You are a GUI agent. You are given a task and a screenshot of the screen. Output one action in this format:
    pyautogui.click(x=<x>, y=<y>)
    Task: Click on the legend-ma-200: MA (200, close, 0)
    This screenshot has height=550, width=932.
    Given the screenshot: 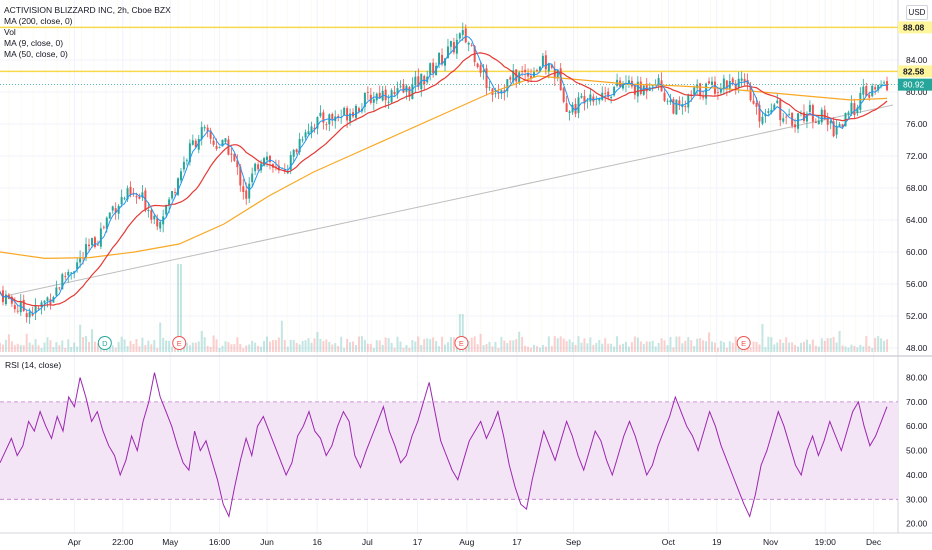 What is the action you would take?
    pyautogui.click(x=38, y=21)
    